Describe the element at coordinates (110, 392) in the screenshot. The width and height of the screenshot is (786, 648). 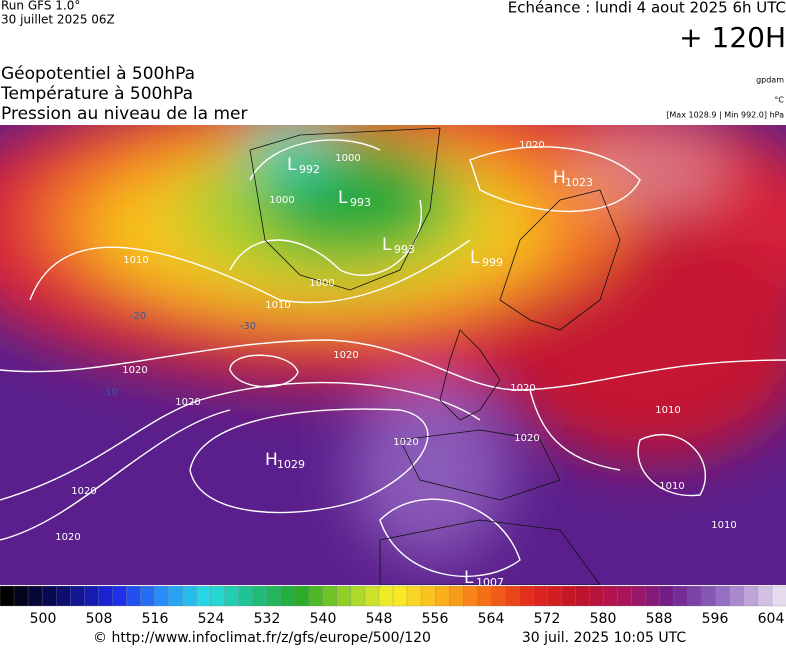
I see `temperature-label: -10` at that location.